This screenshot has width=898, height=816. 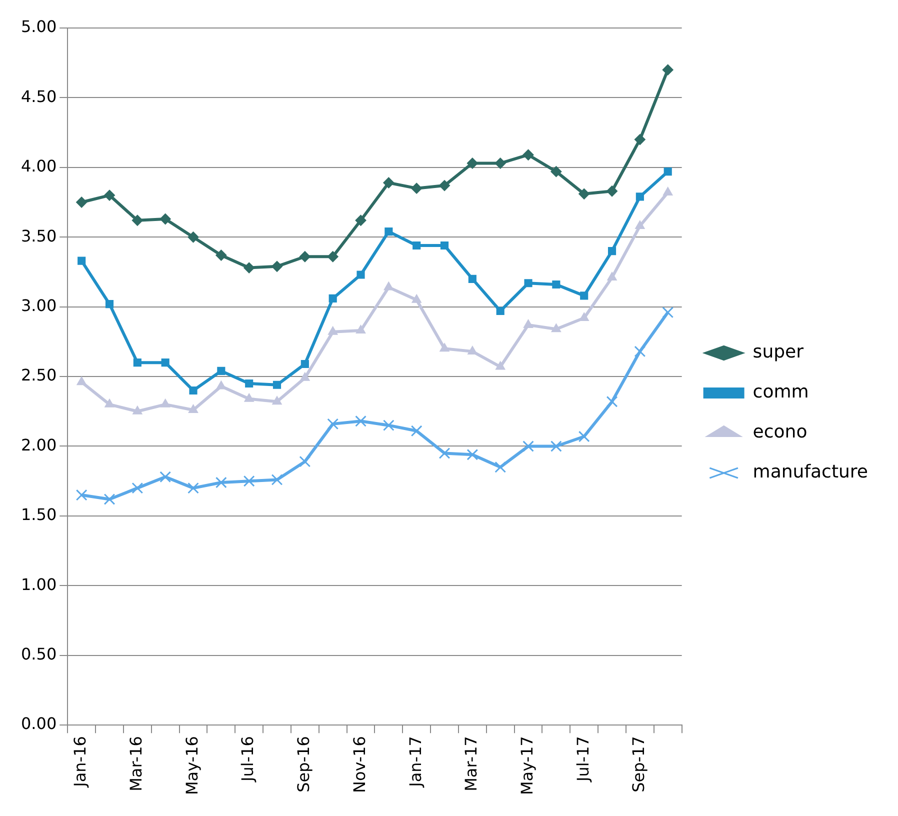 What do you see at coordinates (39, 724) in the screenshot?
I see `y-tick-label: 0.00` at bounding box center [39, 724].